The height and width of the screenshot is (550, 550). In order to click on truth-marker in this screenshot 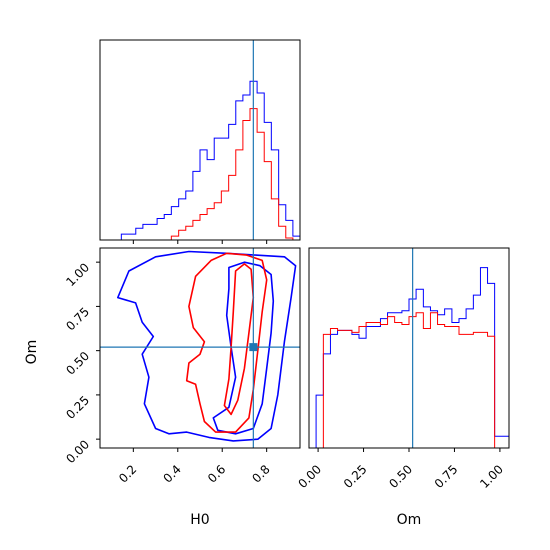, I will do `click(253, 347)`.